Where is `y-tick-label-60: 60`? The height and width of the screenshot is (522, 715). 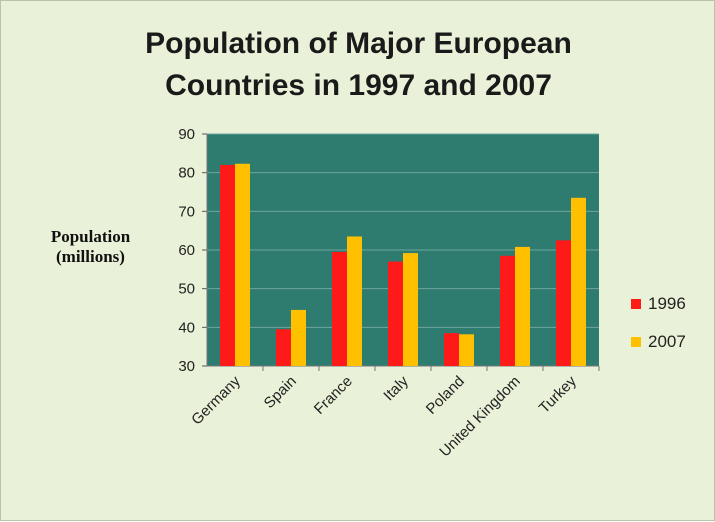
y-tick-label-60: 60 is located at coordinates (186, 250).